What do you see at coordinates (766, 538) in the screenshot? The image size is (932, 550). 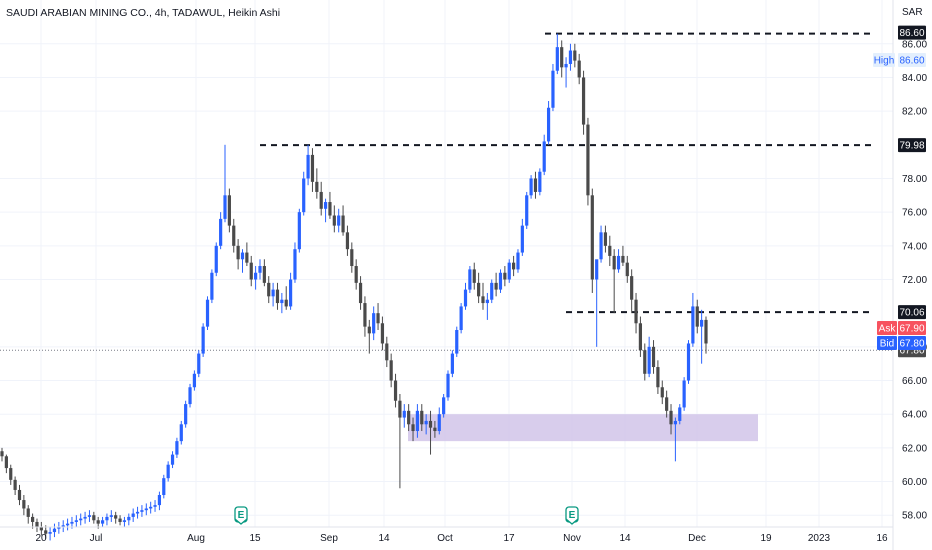 I see `time-tick-label: 19` at bounding box center [766, 538].